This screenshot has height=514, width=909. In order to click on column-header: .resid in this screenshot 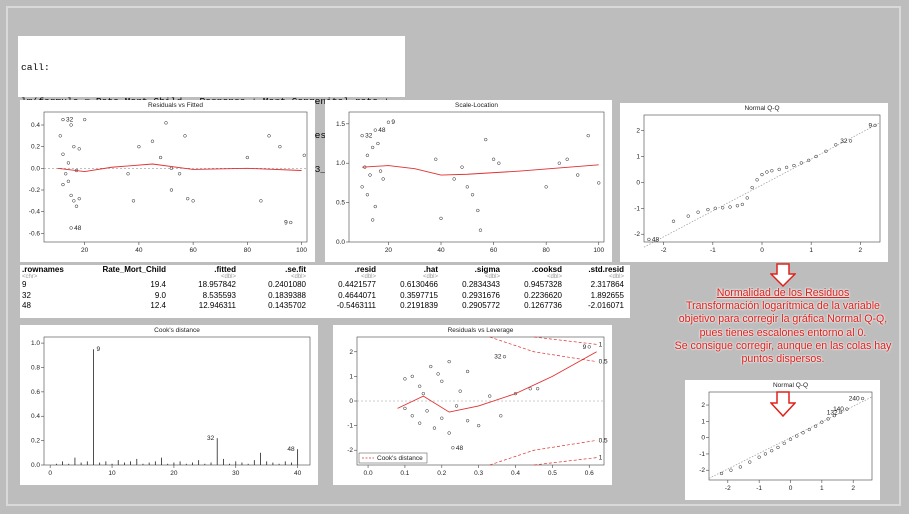, I will do `click(365, 269)`.